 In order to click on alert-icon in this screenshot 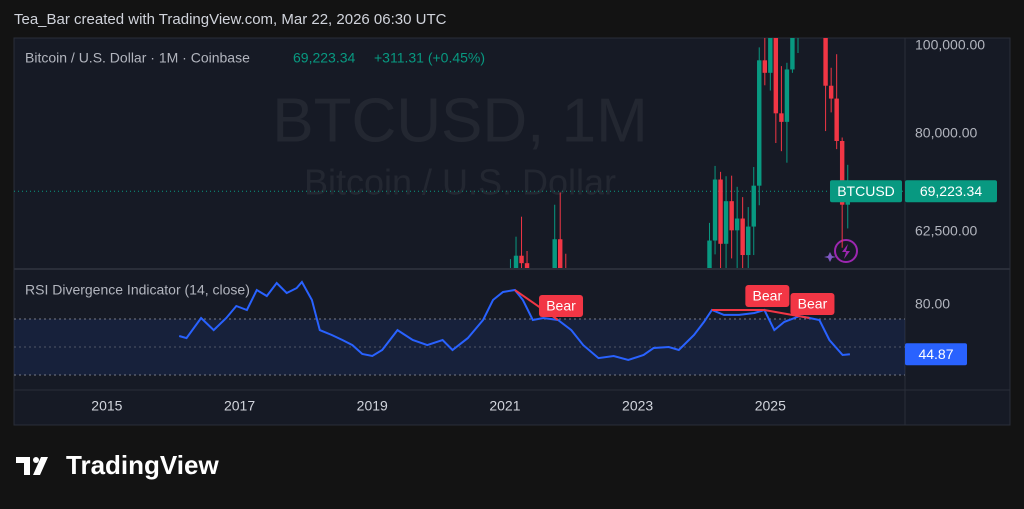, I will do `click(841, 251)`.